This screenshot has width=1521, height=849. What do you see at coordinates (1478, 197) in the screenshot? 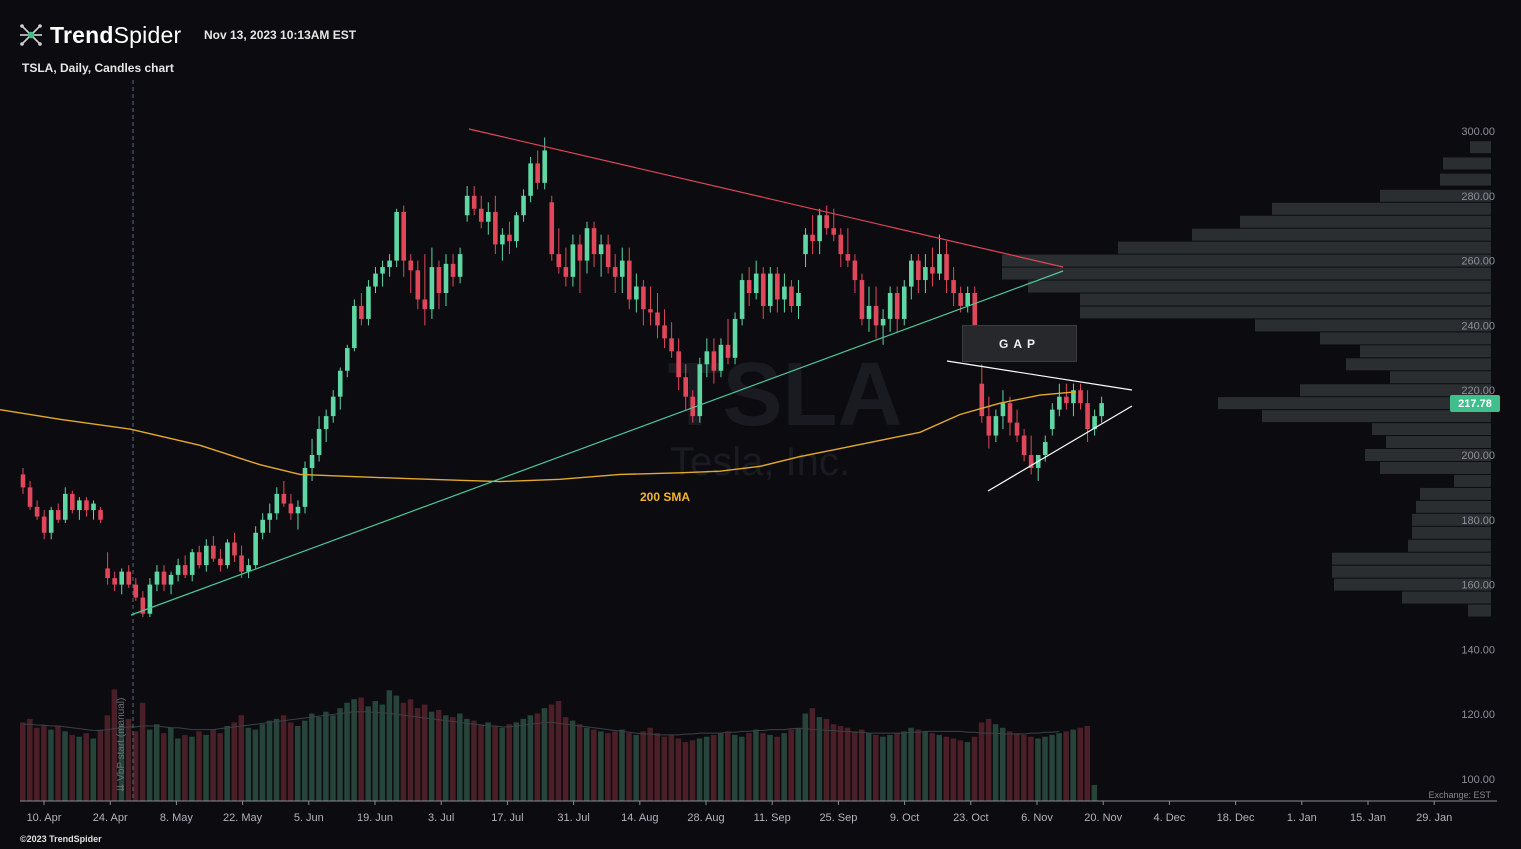
I see `y-tick-label: 280.00` at bounding box center [1478, 197].